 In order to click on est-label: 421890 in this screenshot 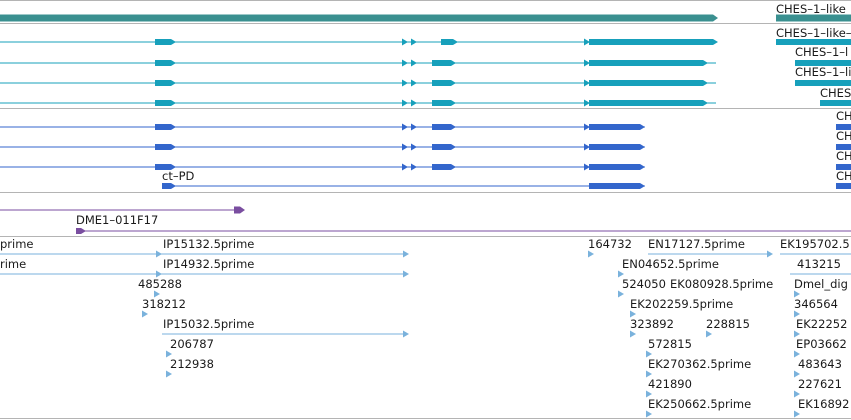, I will do `click(670, 384)`.